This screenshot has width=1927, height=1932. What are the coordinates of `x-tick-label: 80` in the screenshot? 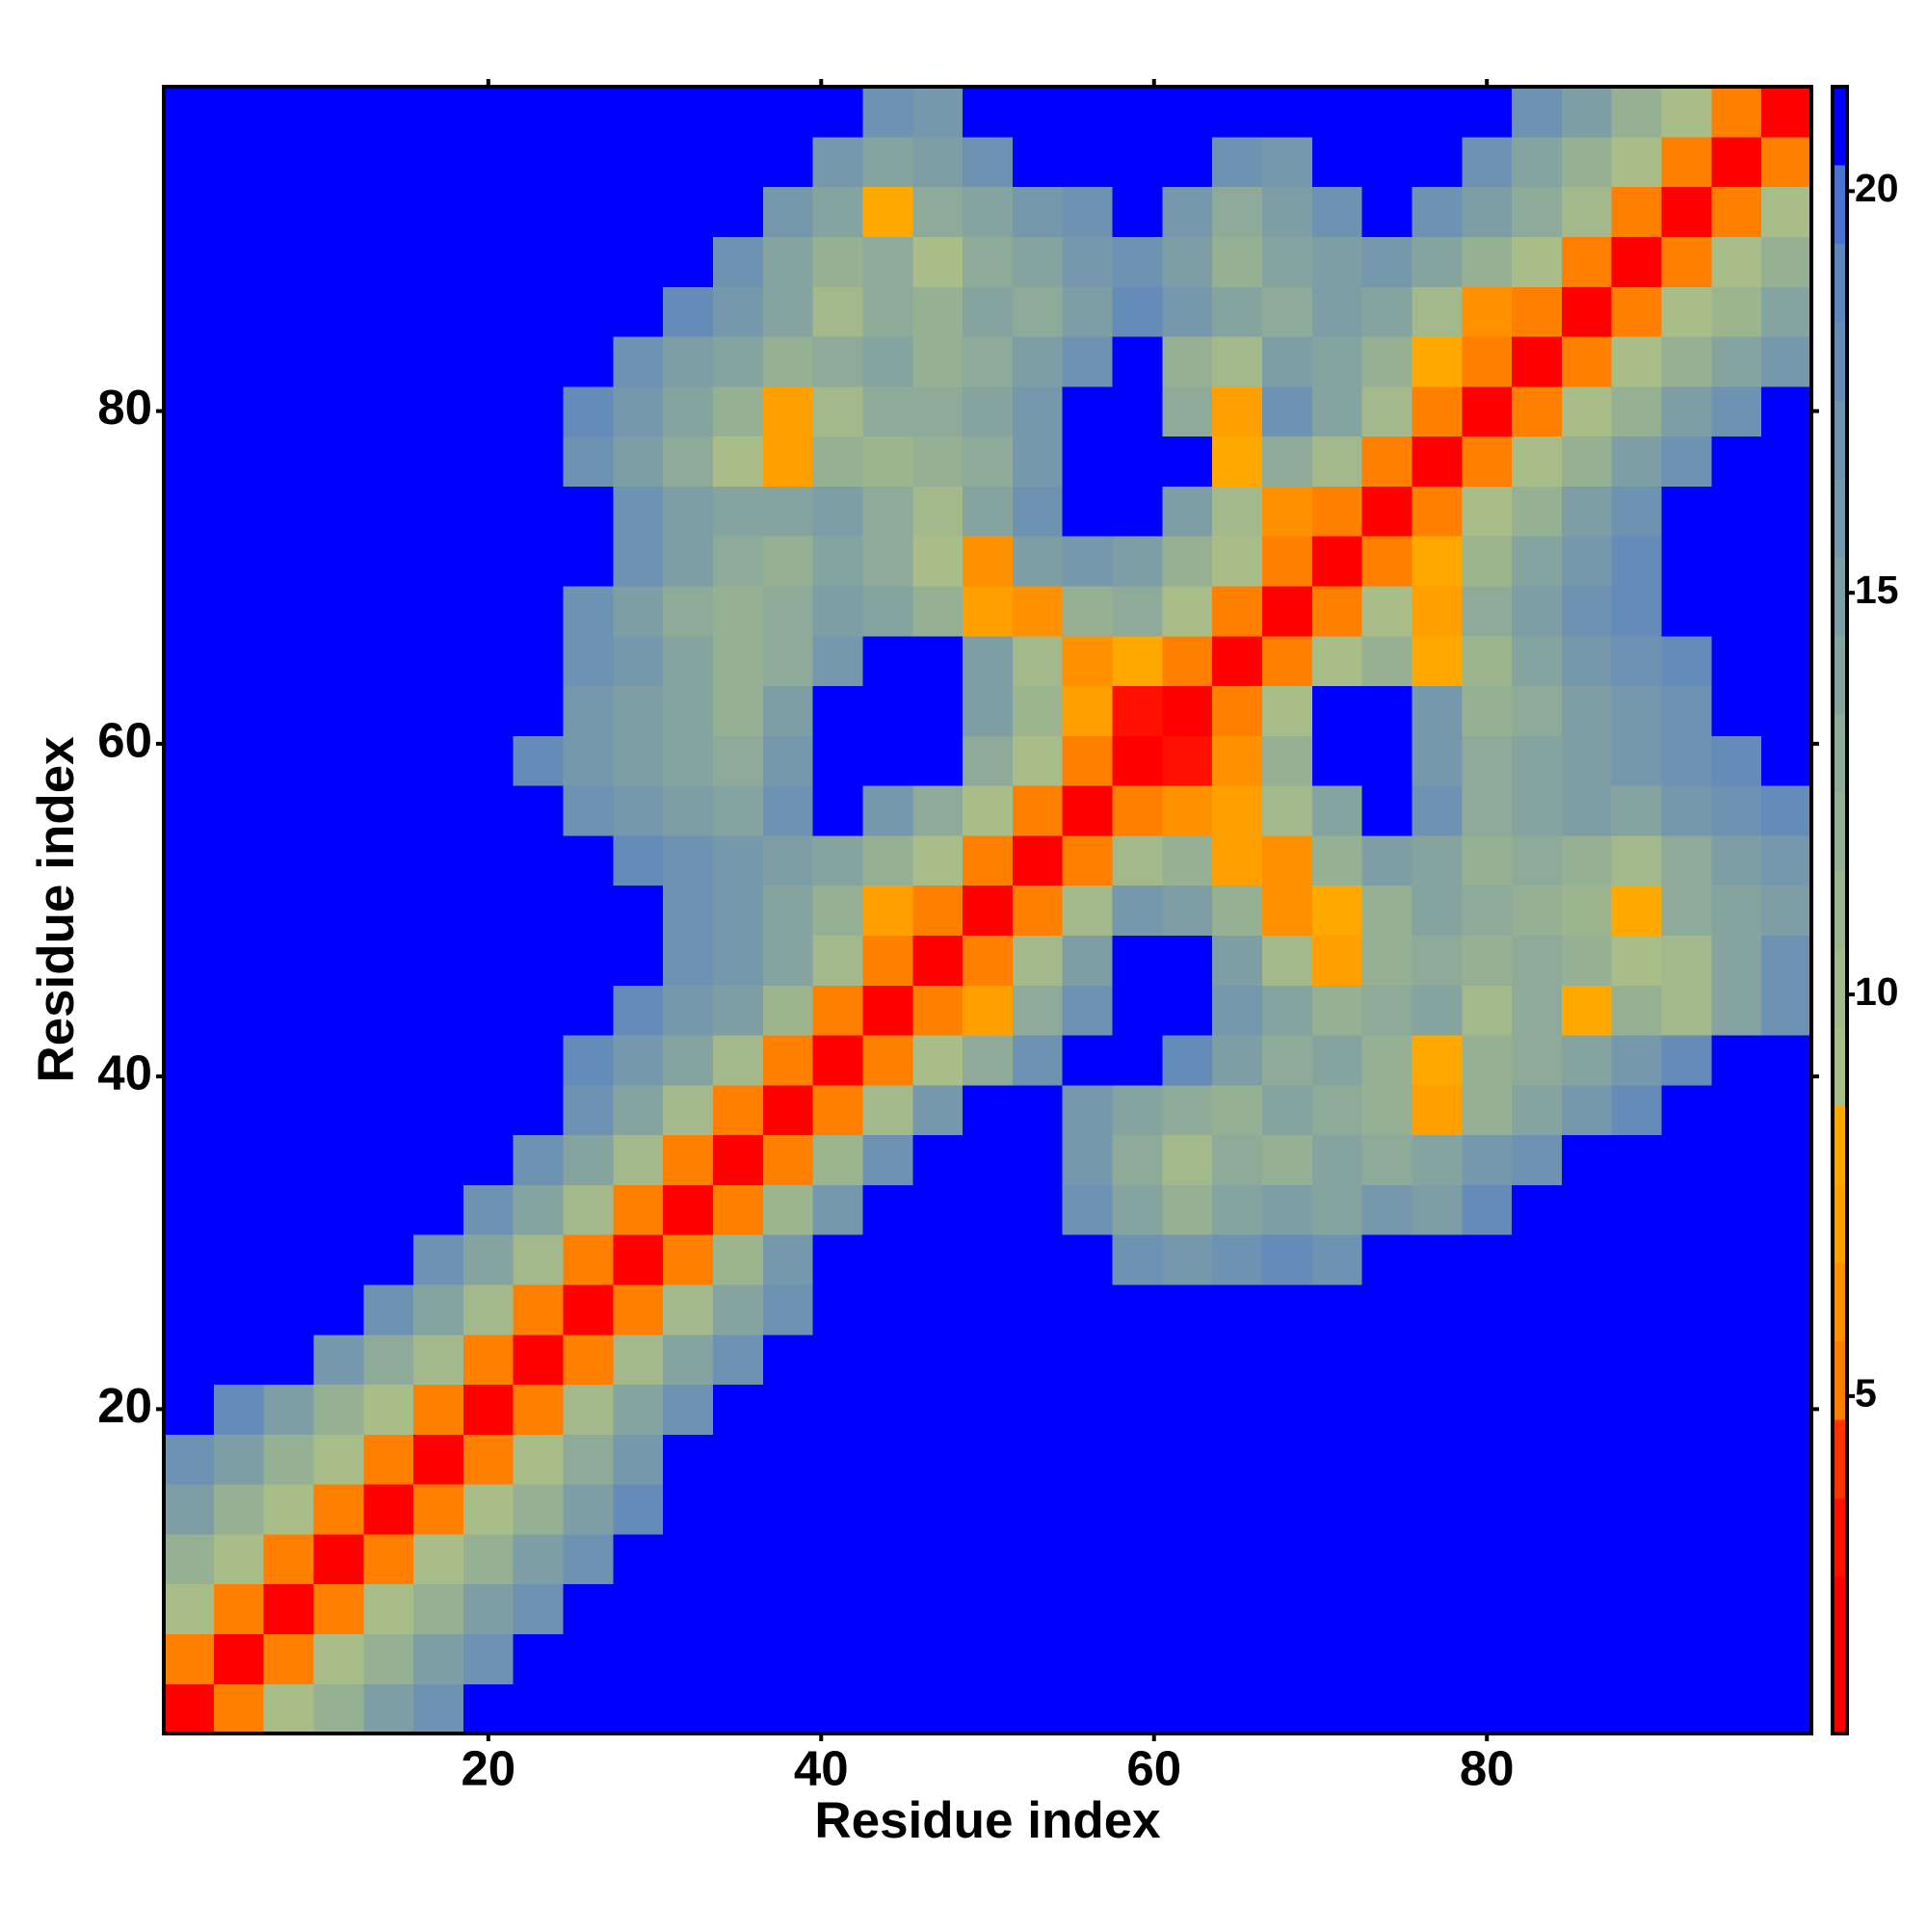 It's located at (1488, 1767).